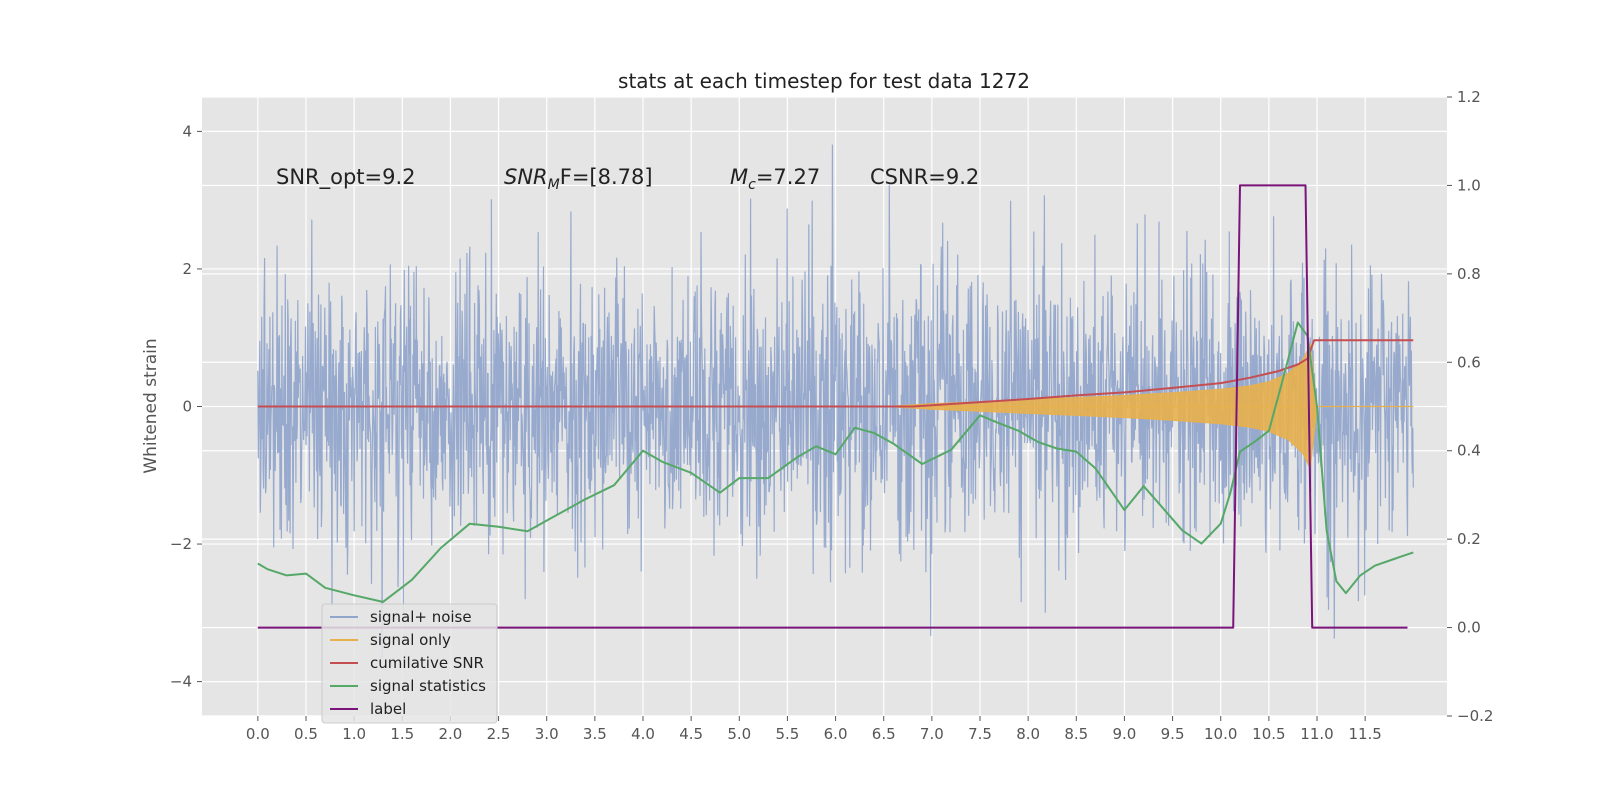 The width and height of the screenshot is (1600, 800). Describe the element at coordinates (181, 544) in the screenshot. I see `y-tick-label: −2` at that location.